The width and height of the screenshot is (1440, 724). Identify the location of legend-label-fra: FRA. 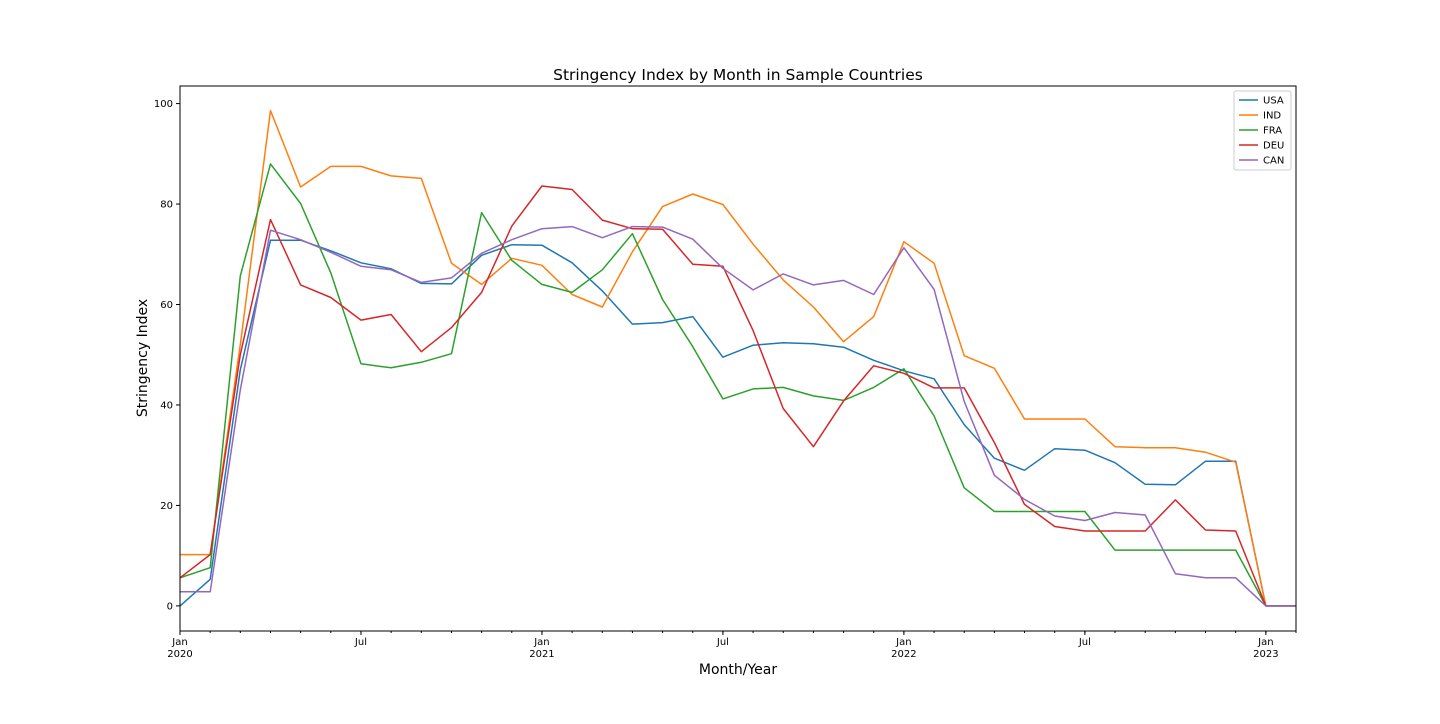
(1272, 131).